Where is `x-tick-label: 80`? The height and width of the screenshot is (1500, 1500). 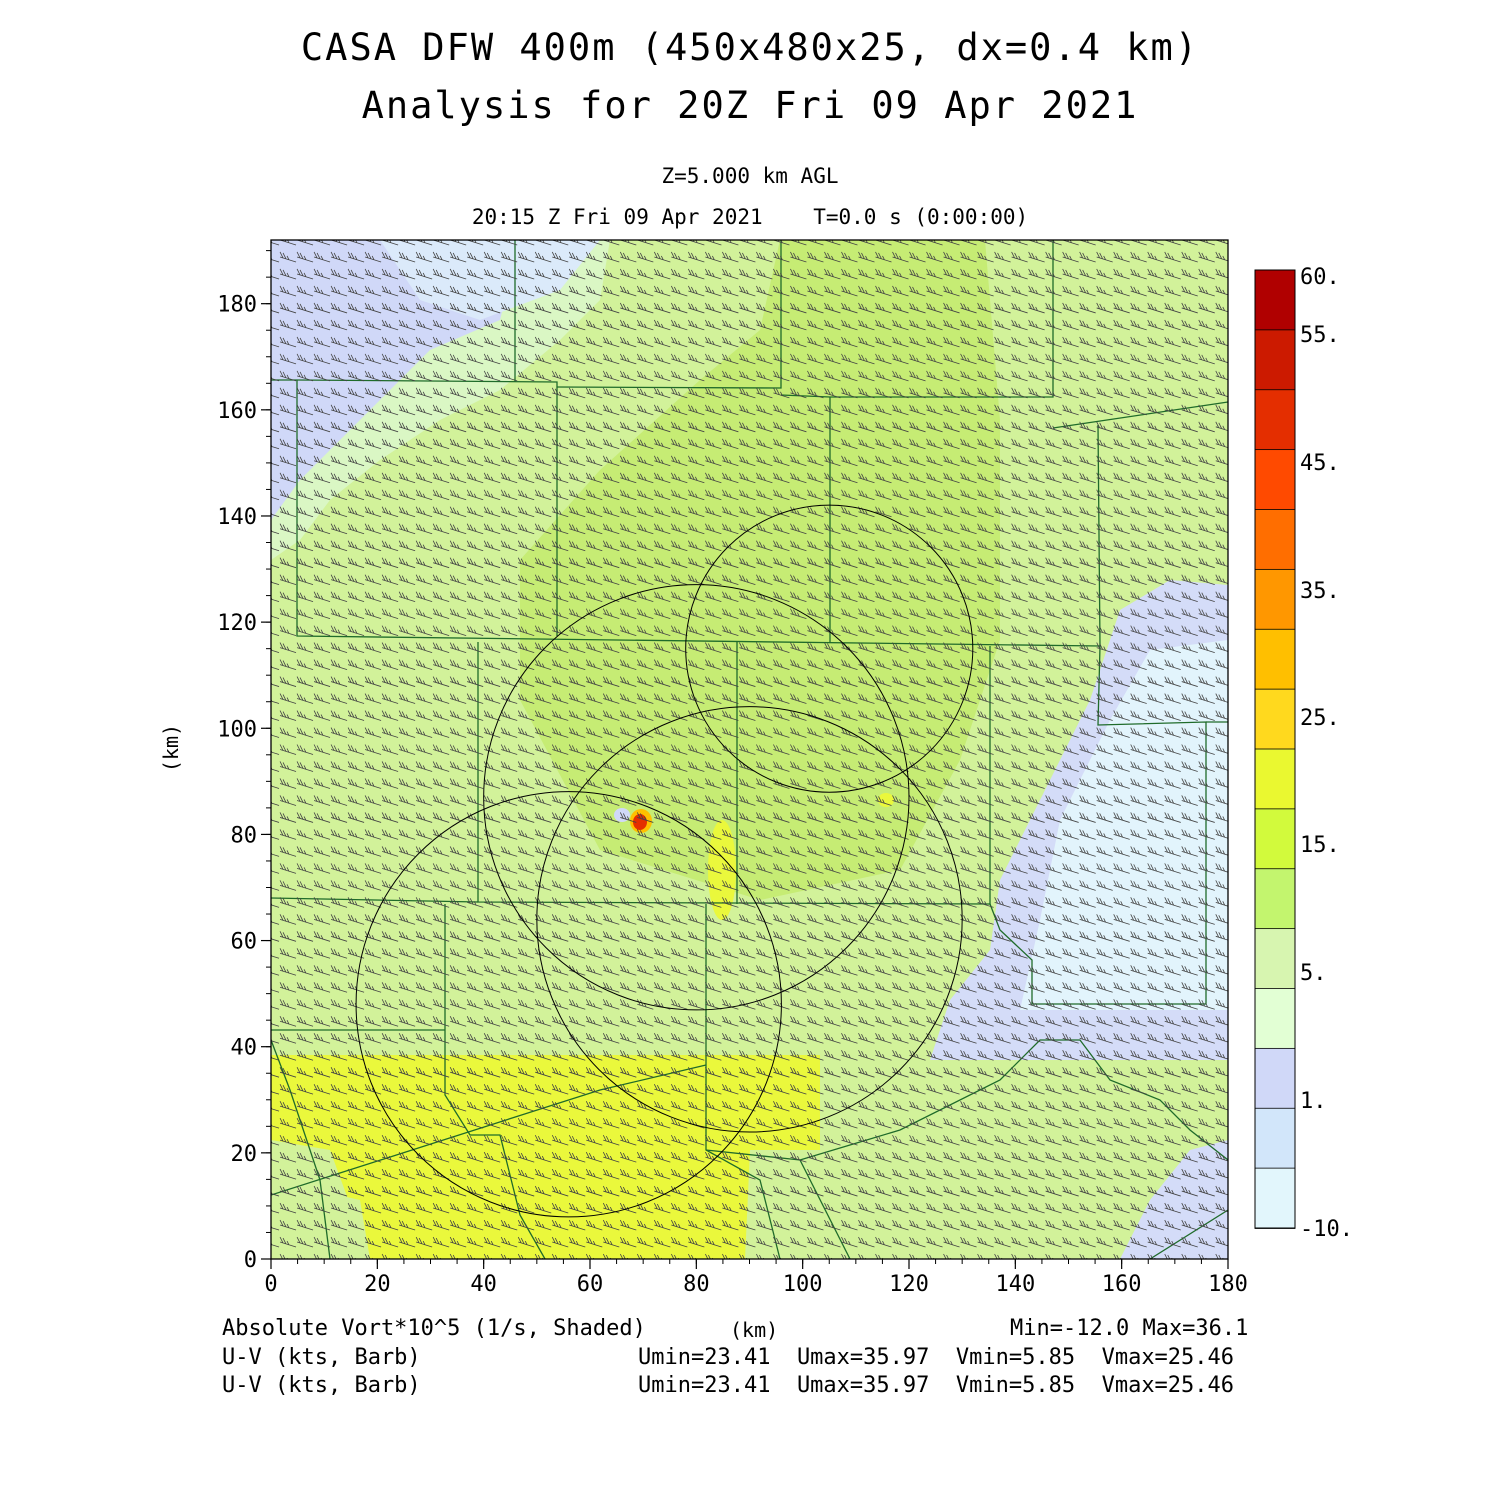
x-tick-label: 80 is located at coordinates (696, 1284).